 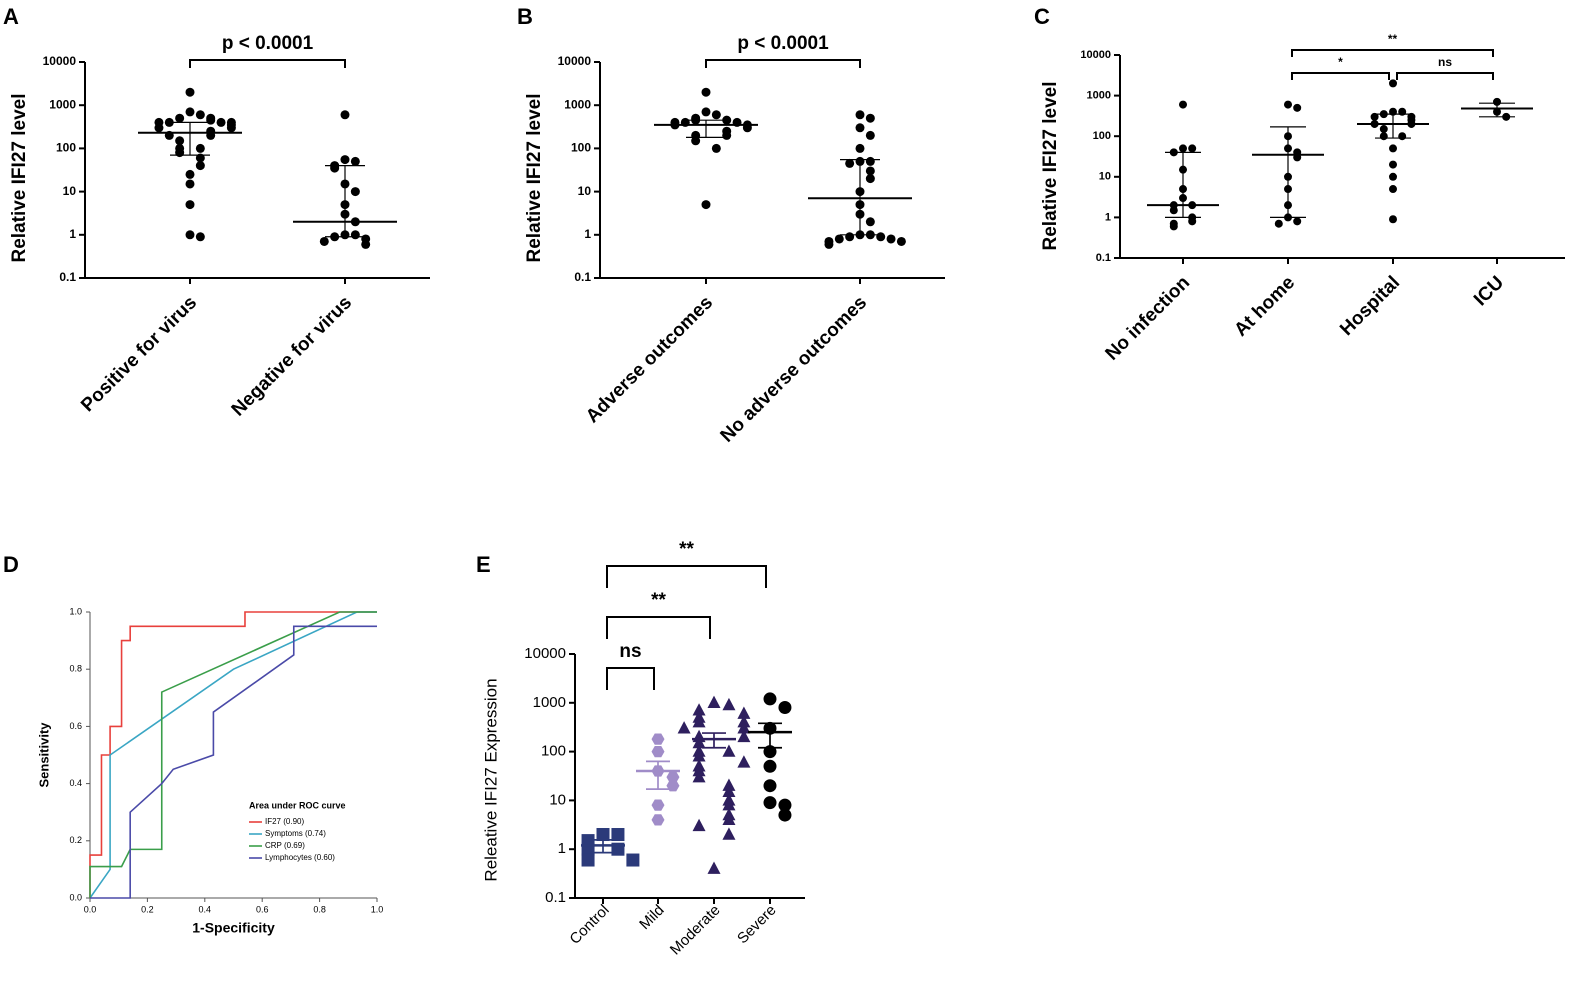 What do you see at coordinates (262, 909) in the screenshot?
I see `x-tick-label: 0.6` at bounding box center [262, 909].